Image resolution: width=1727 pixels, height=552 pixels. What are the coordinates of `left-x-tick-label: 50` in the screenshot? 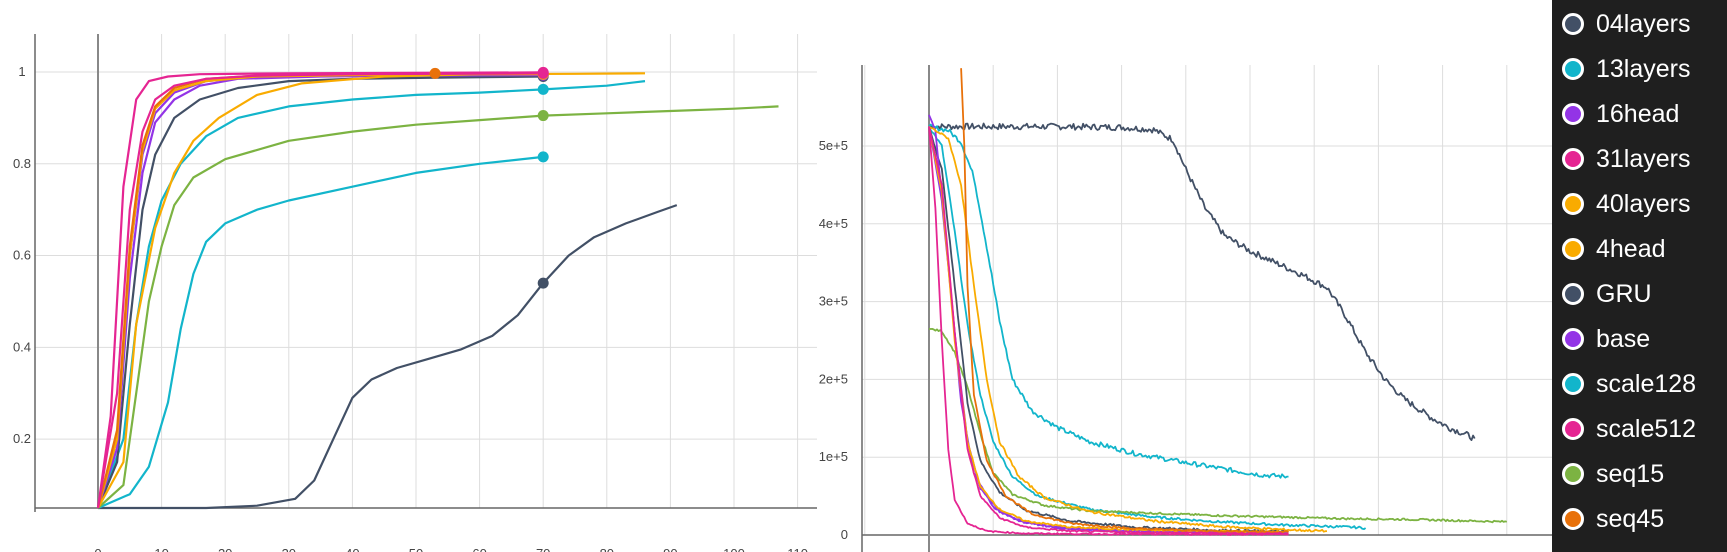 It's located at (416, 549).